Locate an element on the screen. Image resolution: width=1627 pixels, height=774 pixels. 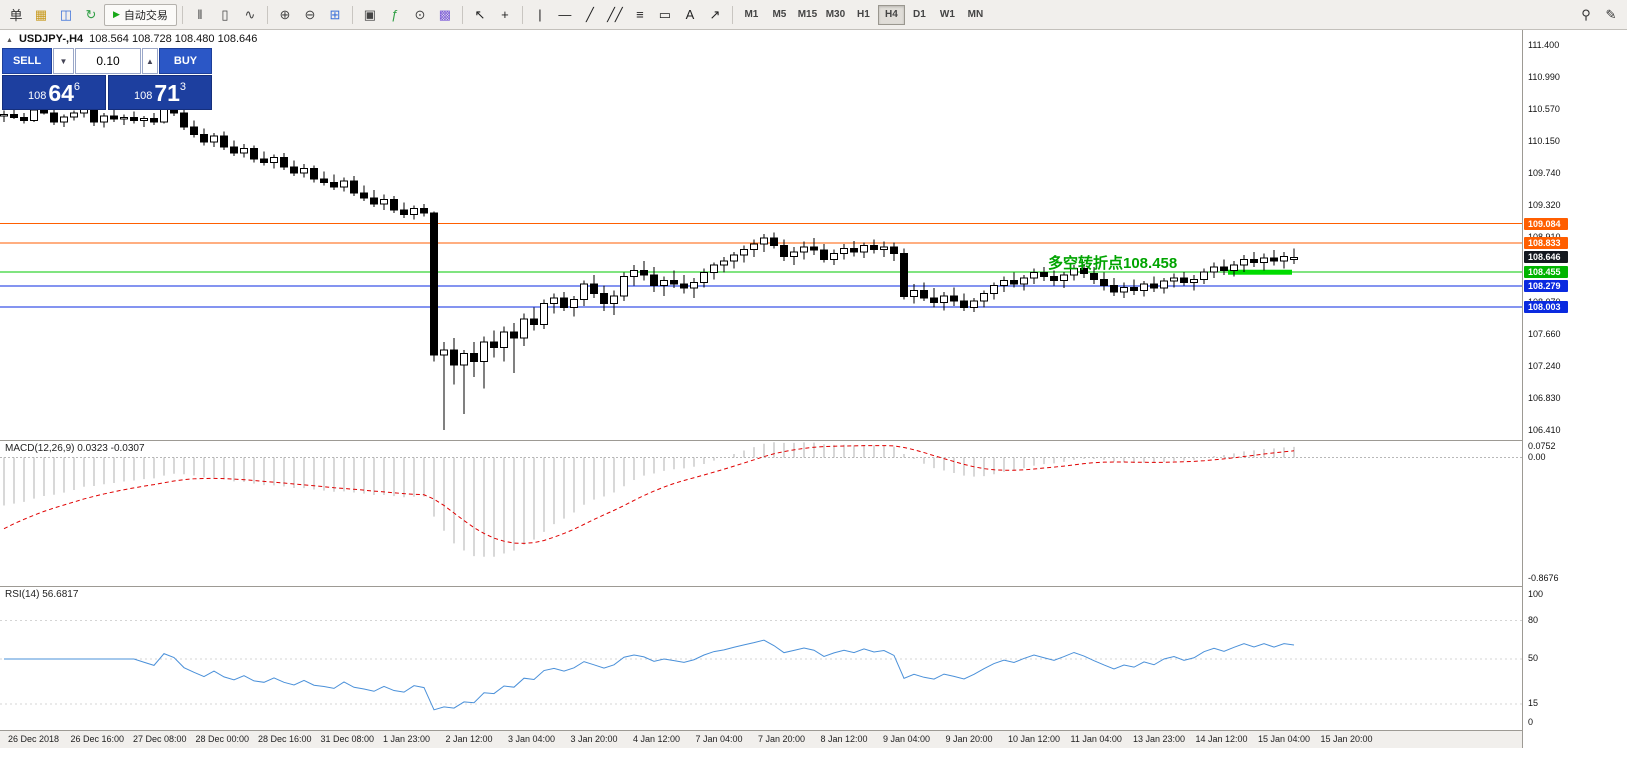
chevron-up-icon: ▲ is located at coordinates (150, 61).